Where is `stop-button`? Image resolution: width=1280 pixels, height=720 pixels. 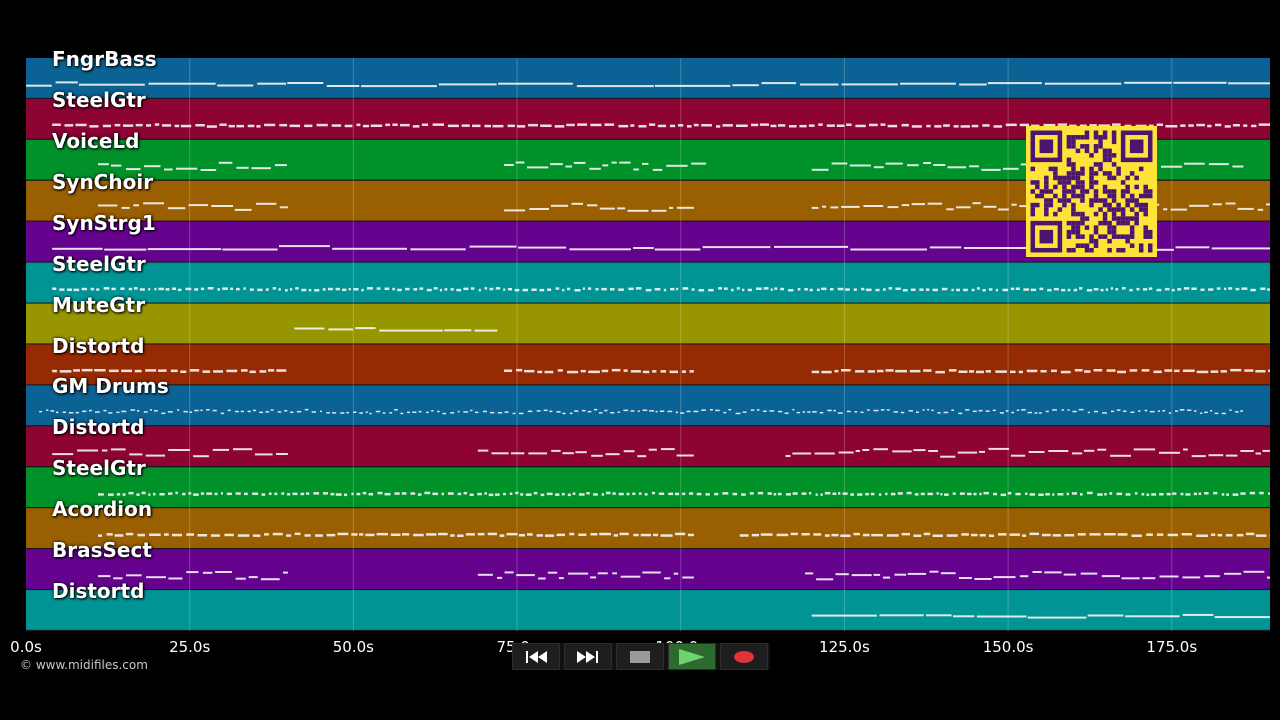 stop-button is located at coordinates (640, 656).